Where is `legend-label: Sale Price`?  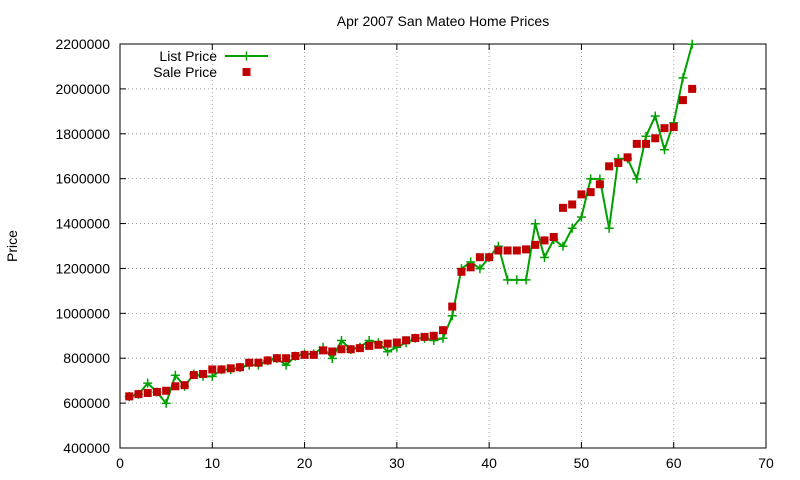
legend-label: Sale Price is located at coordinates (185, 72).